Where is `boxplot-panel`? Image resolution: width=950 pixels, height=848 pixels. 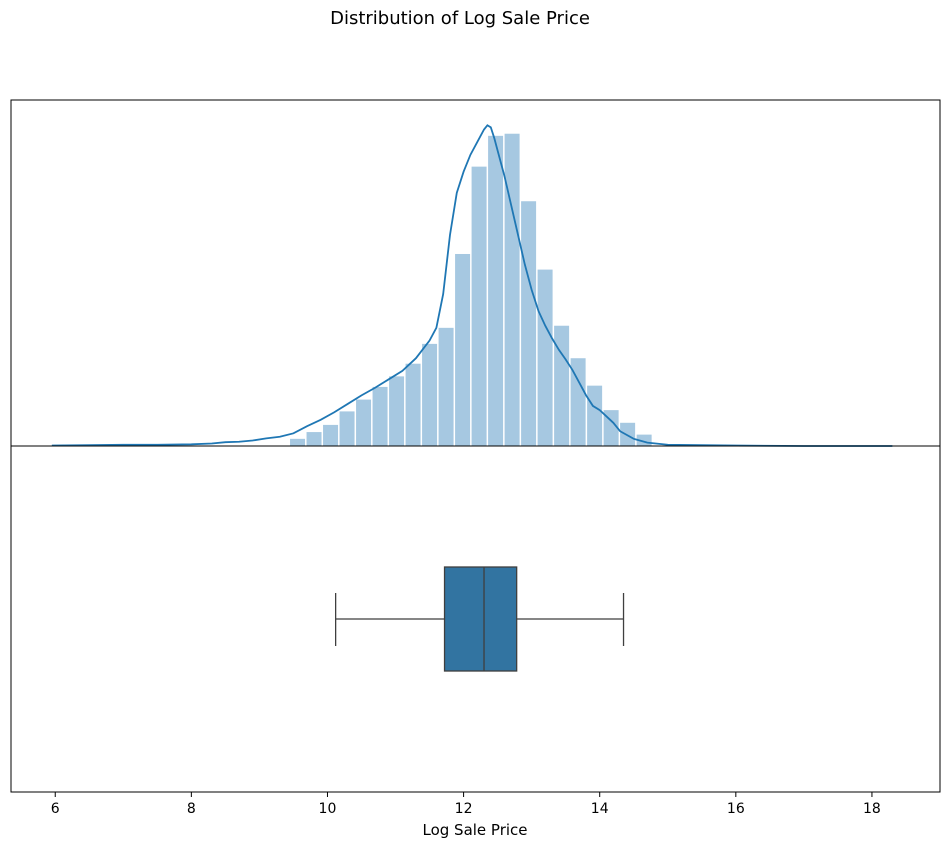 boxplot-panel is located at coordinates (479, 619).